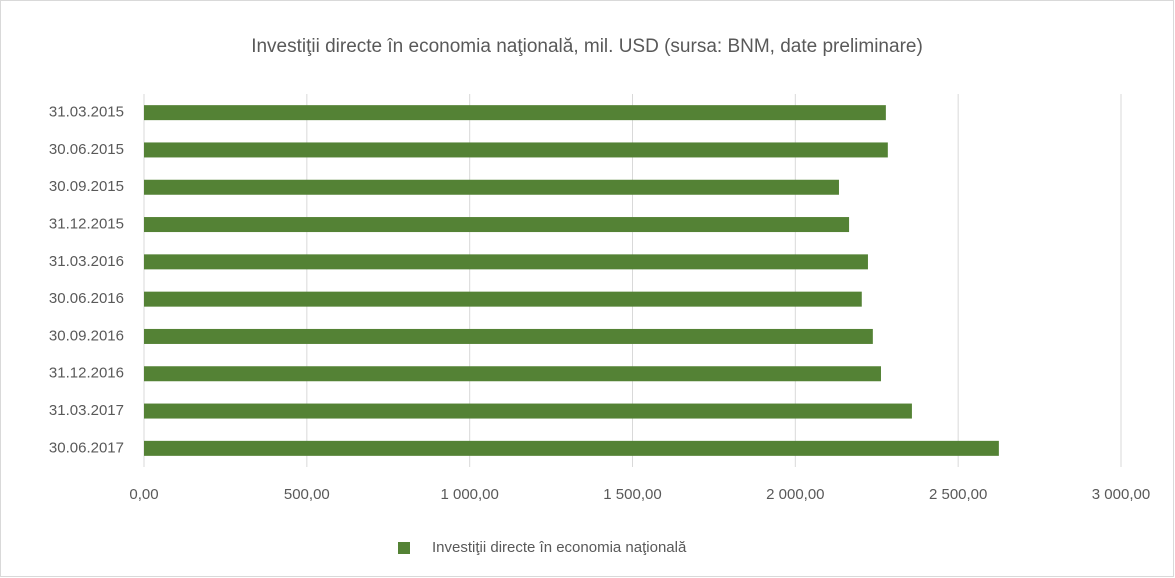 This screenshot has height=578, width=1175. What do you see at coordinates (559, 547) in the screenshot?
I see `legend-label: Investiţii directe în economia naţională` at bounding box center [559, 547].